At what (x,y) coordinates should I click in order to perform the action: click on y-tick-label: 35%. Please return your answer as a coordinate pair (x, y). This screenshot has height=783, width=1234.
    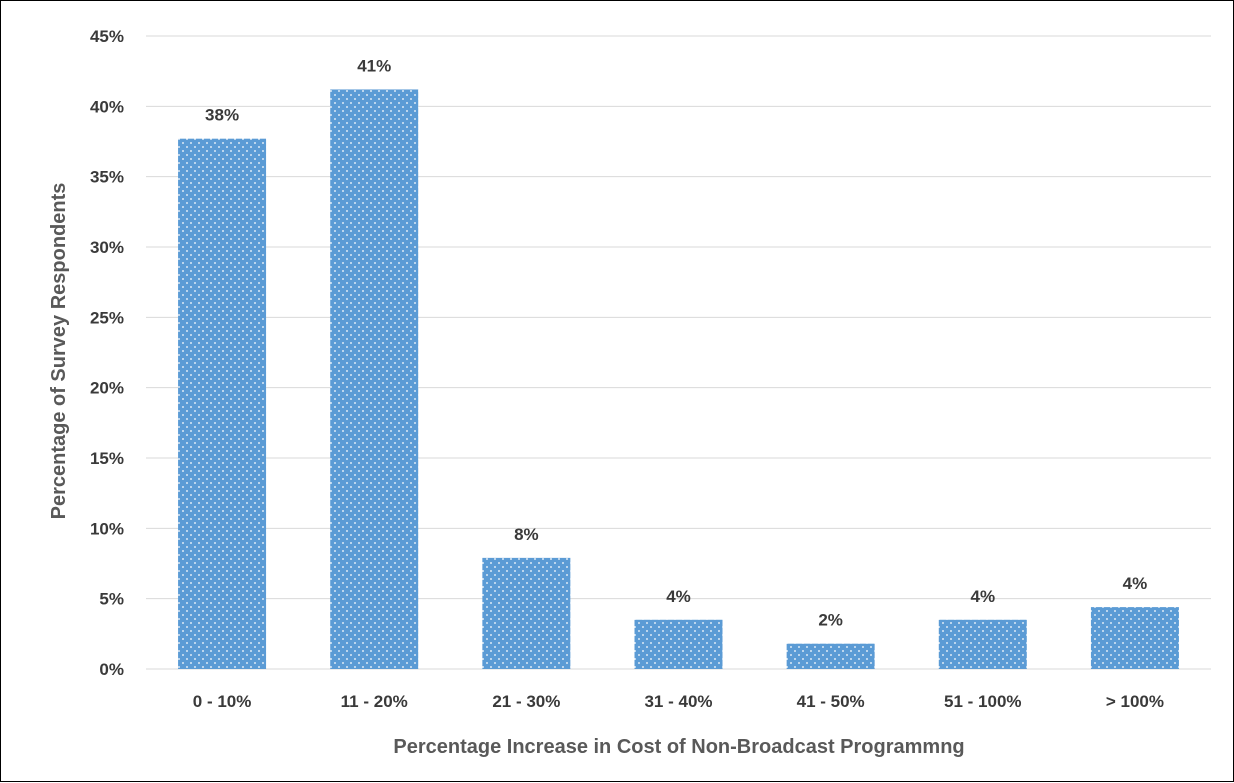
    Looking at the image, I should click on (107, 177).